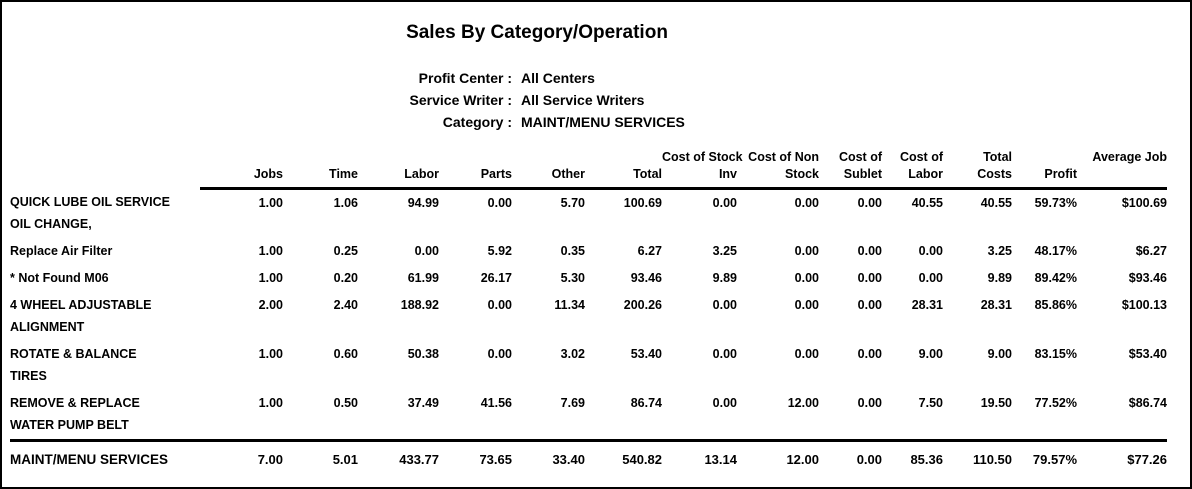 The image size is (1192, 489). Describe the element at coordinates (572, 203) in the screenshot. I see `cell-value: 5.70` at that location.